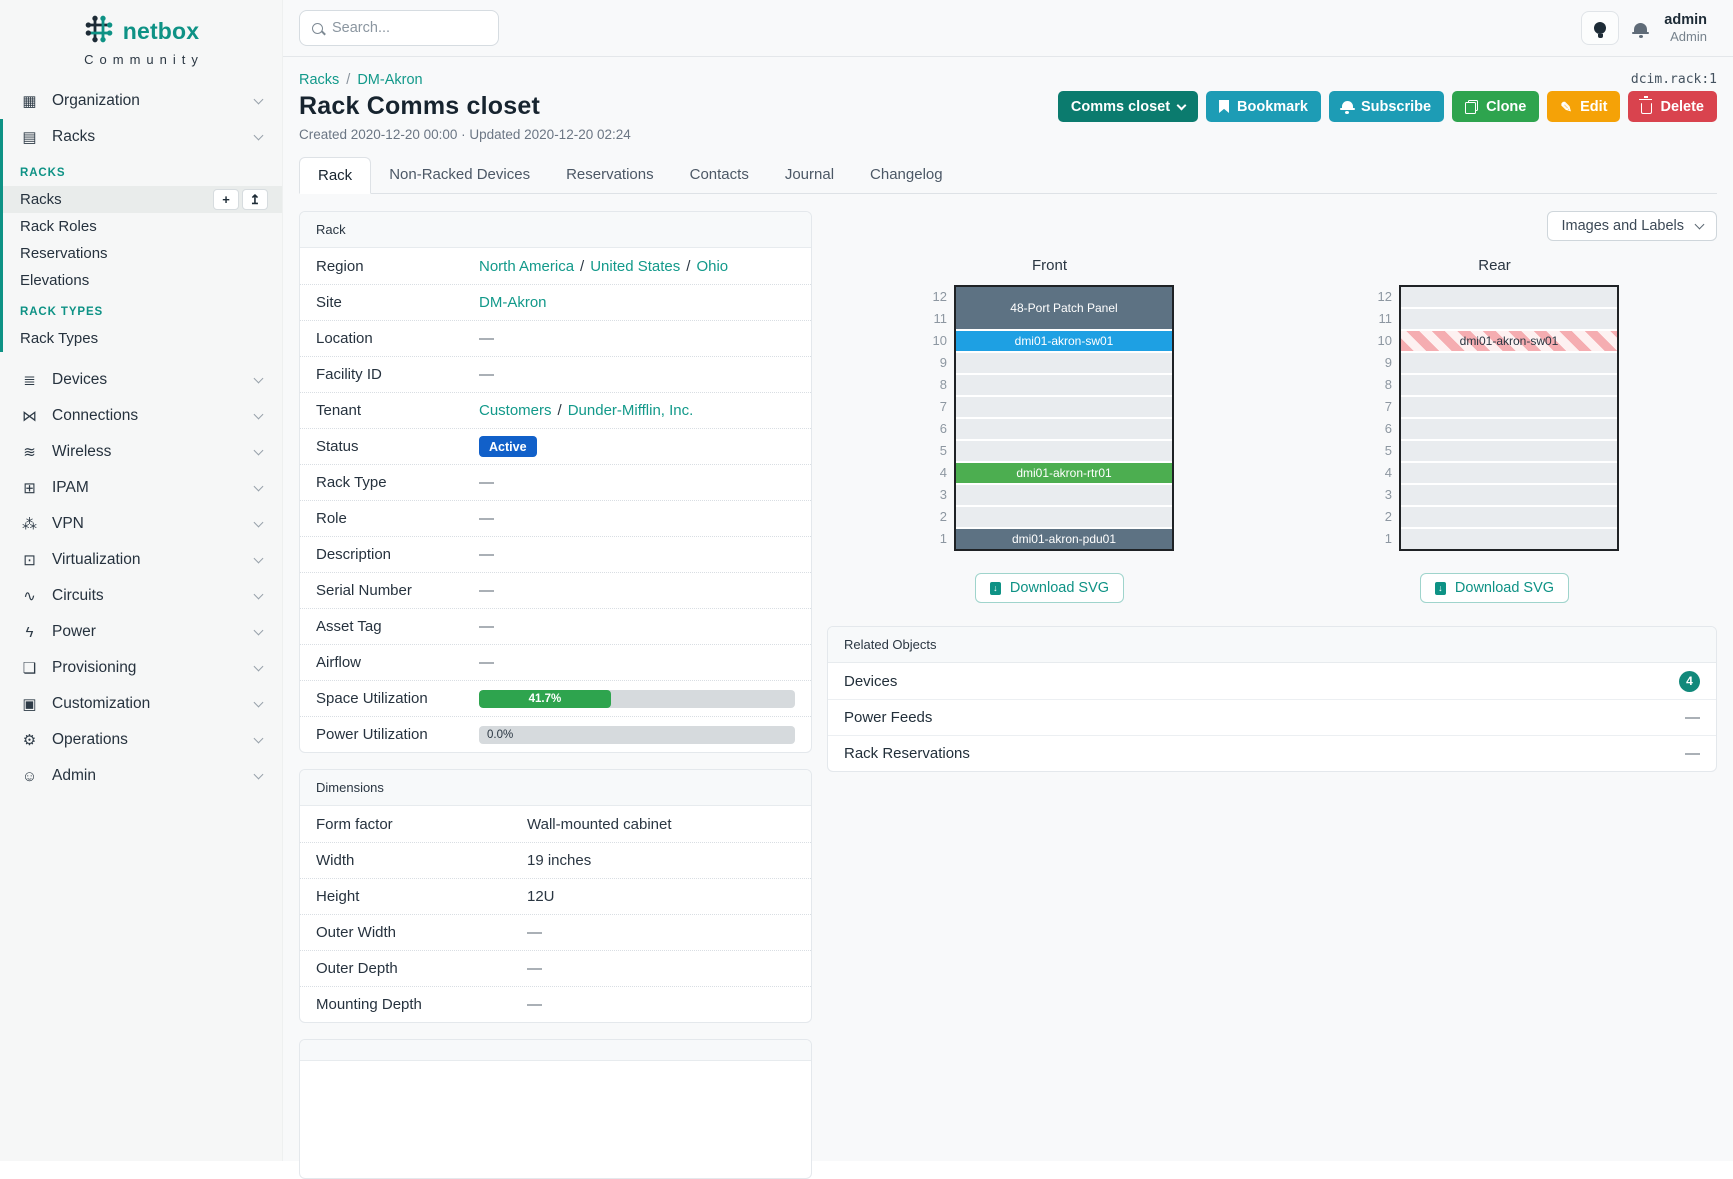  What do you see at coordinates (141, 740) in the screenshot?
I see `sidebar-item-operations: ⚙ Operations` at bounding box center [141, 740].